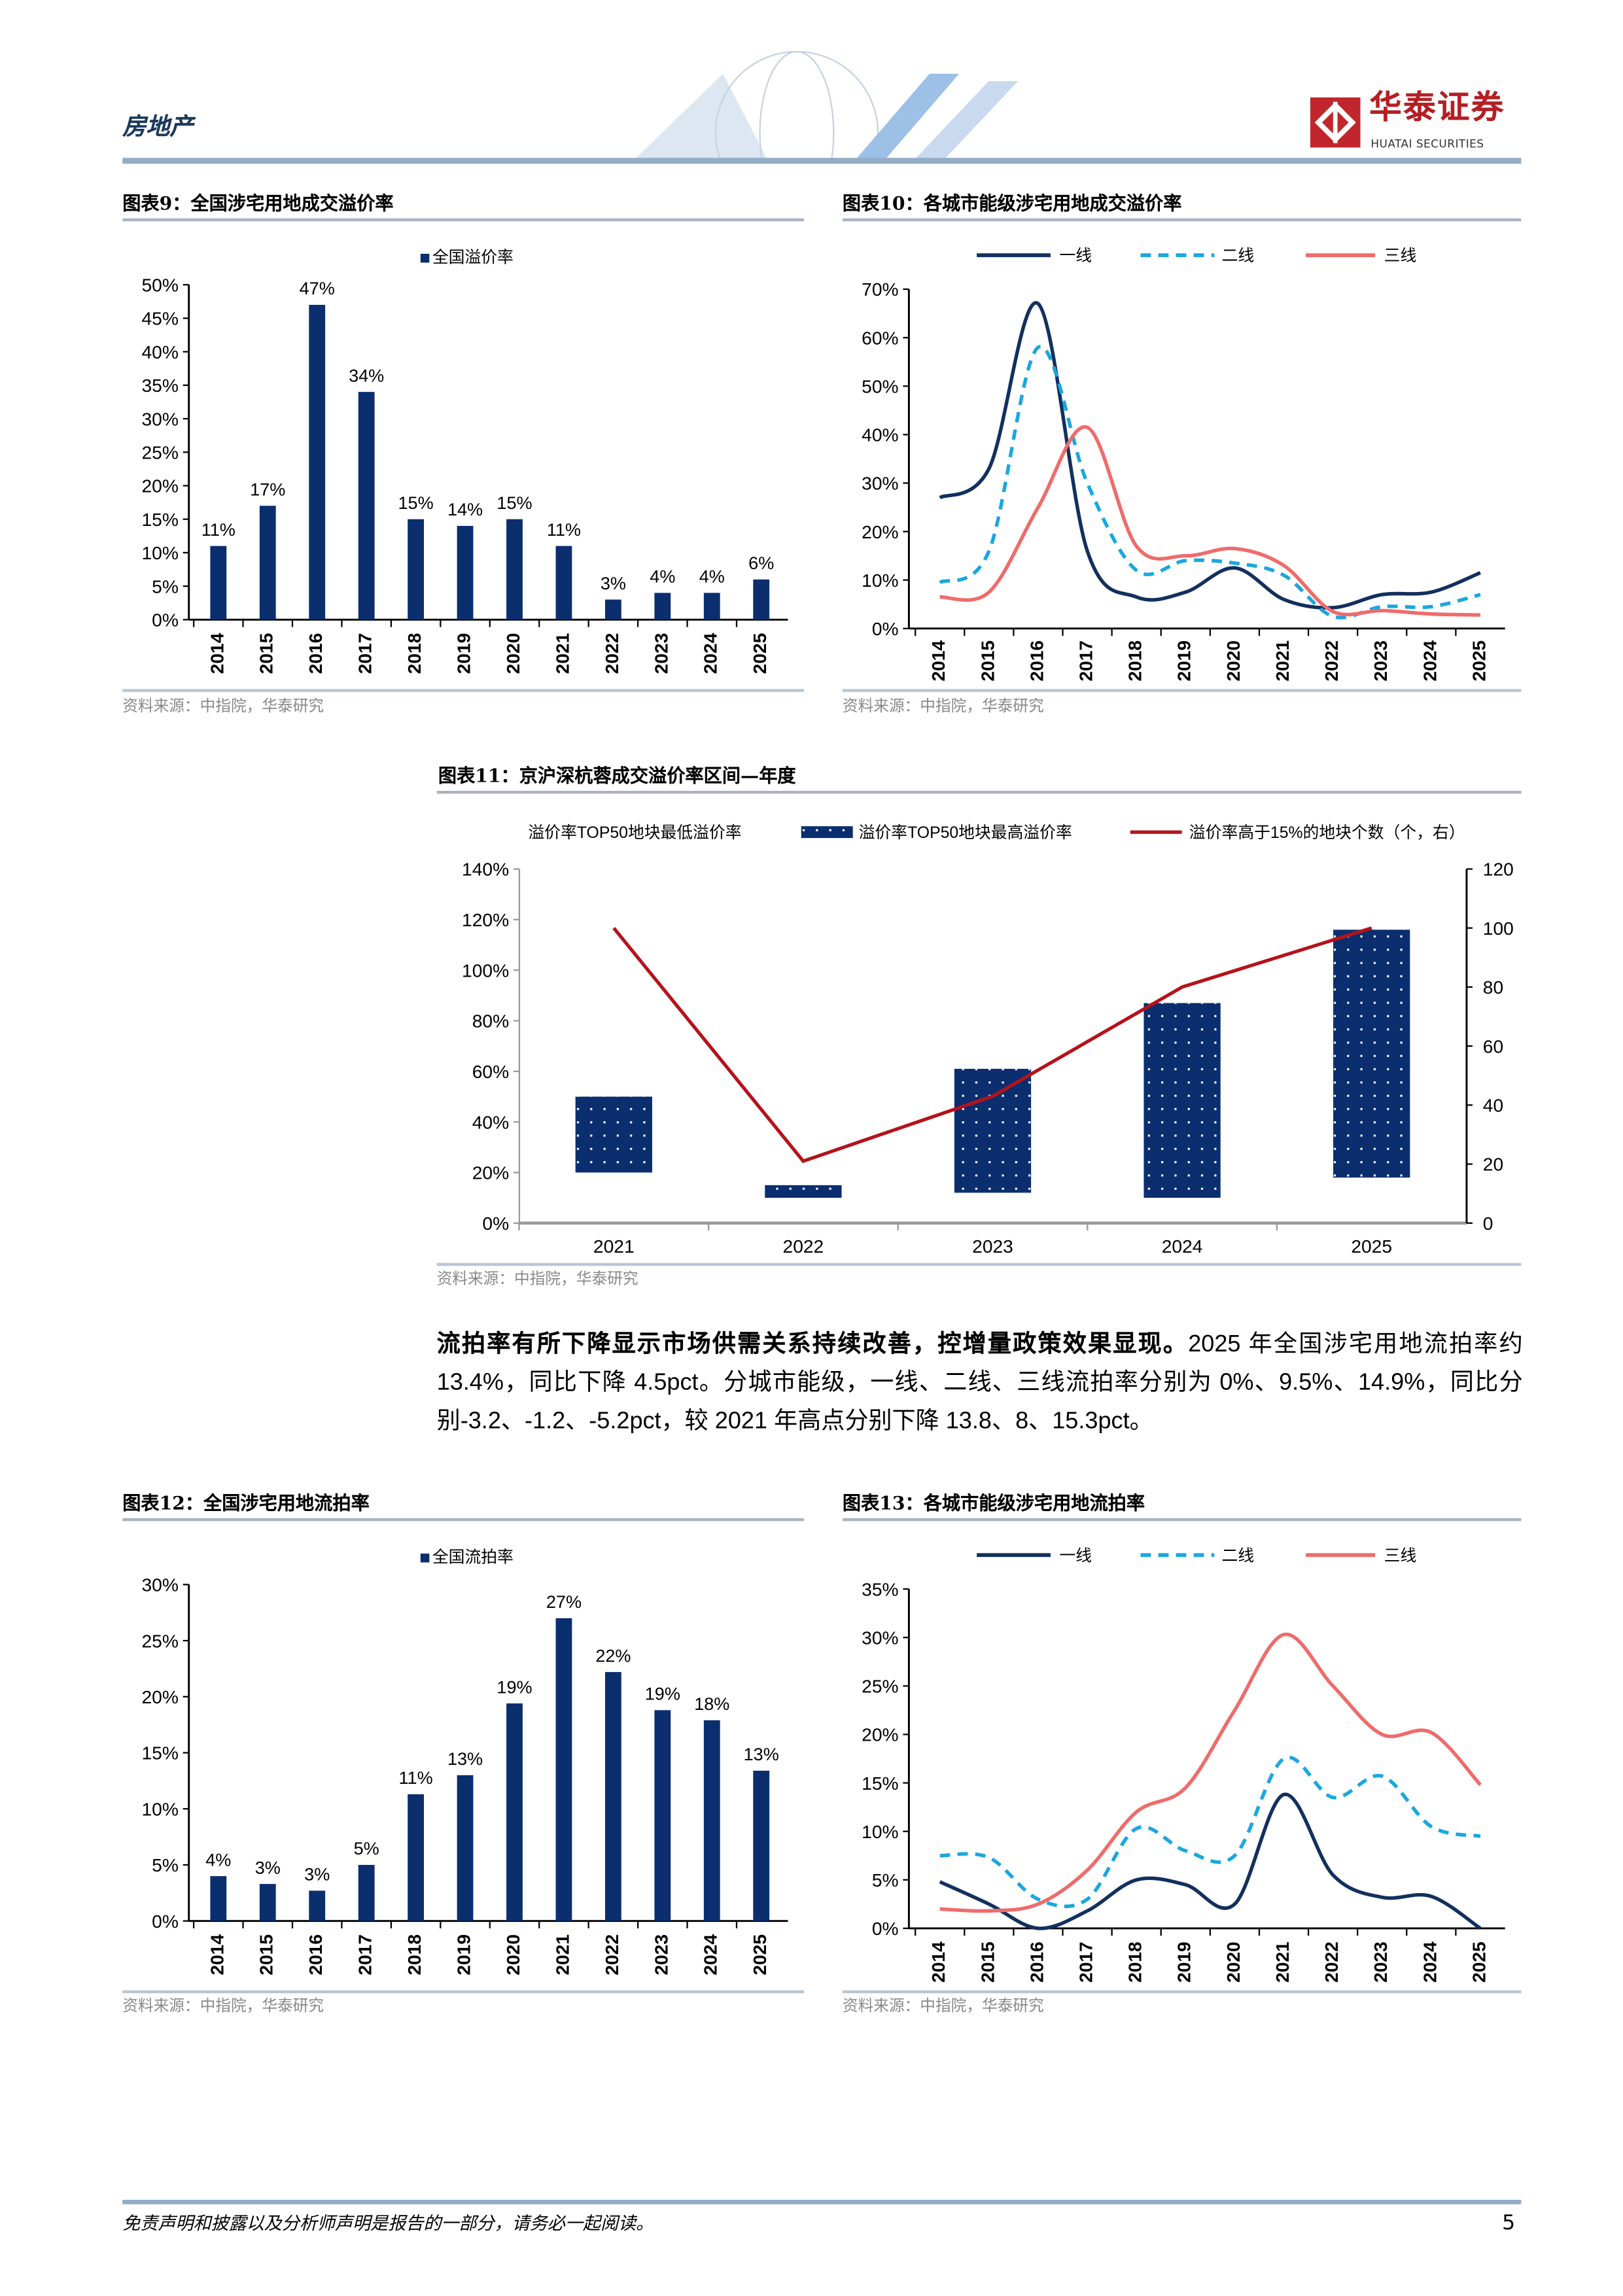 Image resolution: width=1623 pixels, height=2296 pixels. Describe the element at coordinates (1493, 987) in the screenshot. I see `y2-tick-label: 80` at that location.